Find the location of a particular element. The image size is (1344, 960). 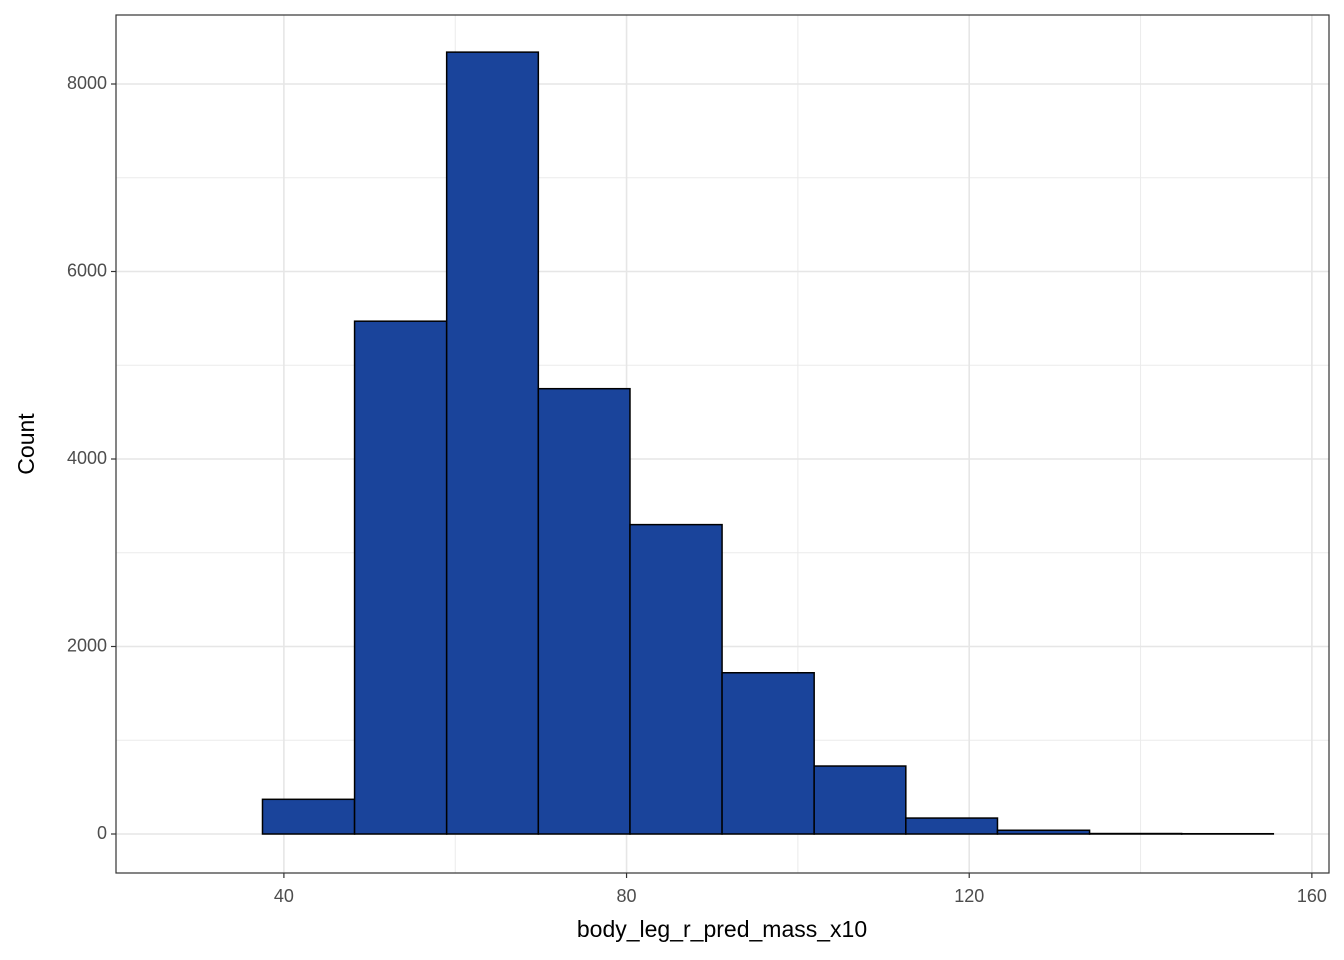

x-tick-label: 40 is located at coordinates (284, 896).